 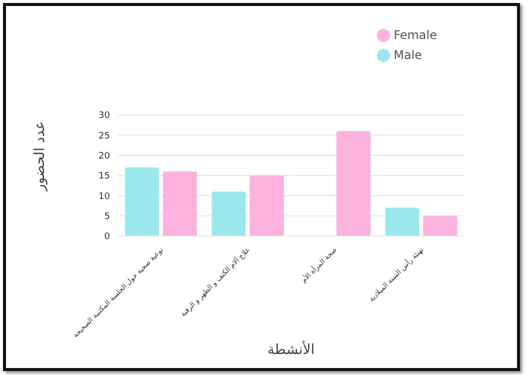 What do you see at coordinates (104, 136) in the screenshot?
I see `y-tick-label: 25` at bounding box center [104, 136].